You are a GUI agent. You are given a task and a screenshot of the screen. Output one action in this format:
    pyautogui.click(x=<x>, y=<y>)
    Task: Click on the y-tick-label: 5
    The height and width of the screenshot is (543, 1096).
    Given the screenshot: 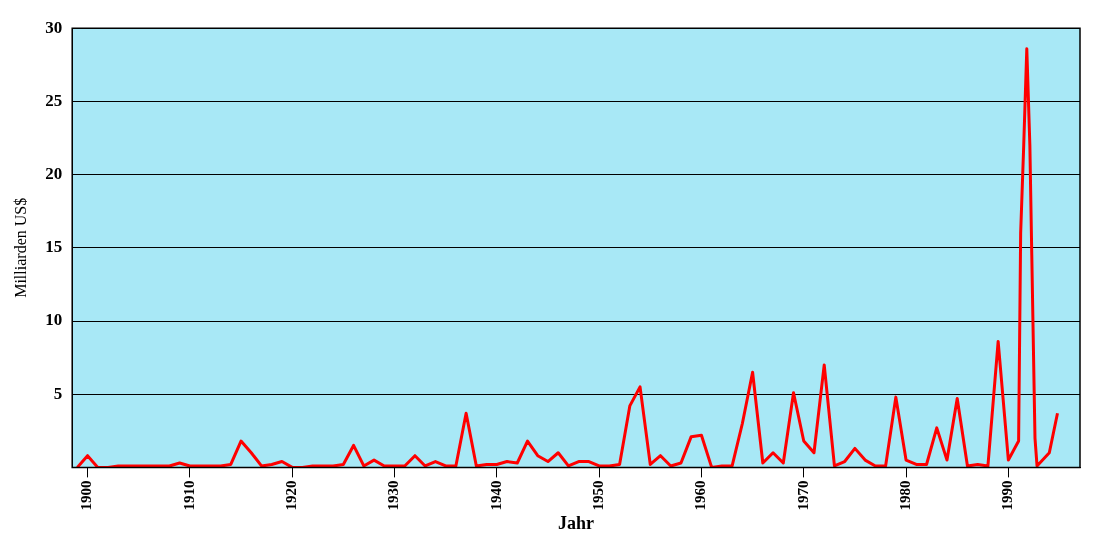 What is the action you would take?
    pyautogui.click(x=58, y=393)
    